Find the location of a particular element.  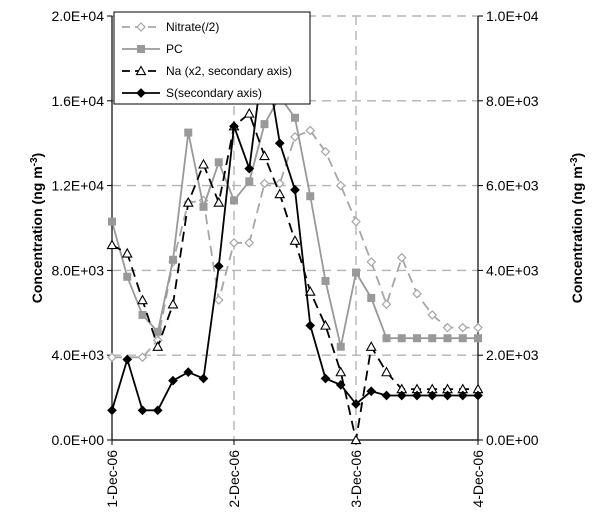

y-axis-title: Concentration (ng m-3) is located at coordinates (37, 228).